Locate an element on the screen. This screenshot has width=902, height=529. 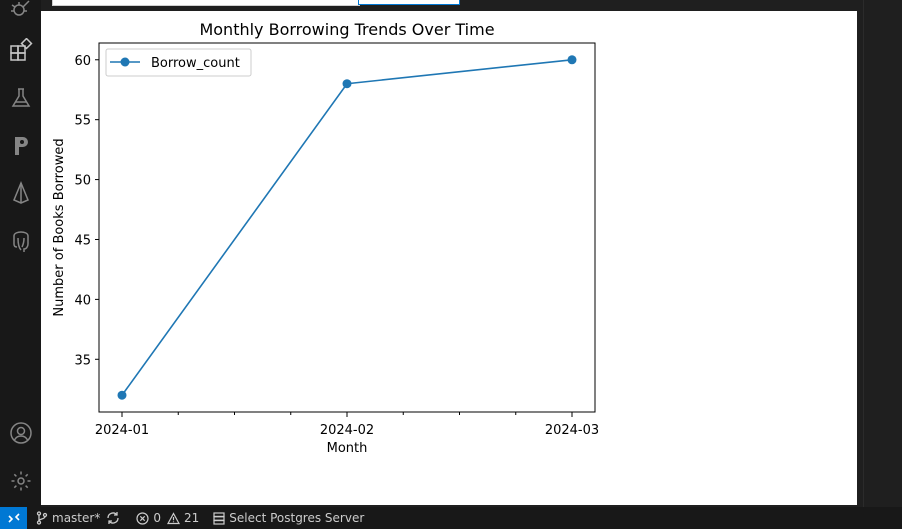
remote-icon is located at coordinates (13, 518).